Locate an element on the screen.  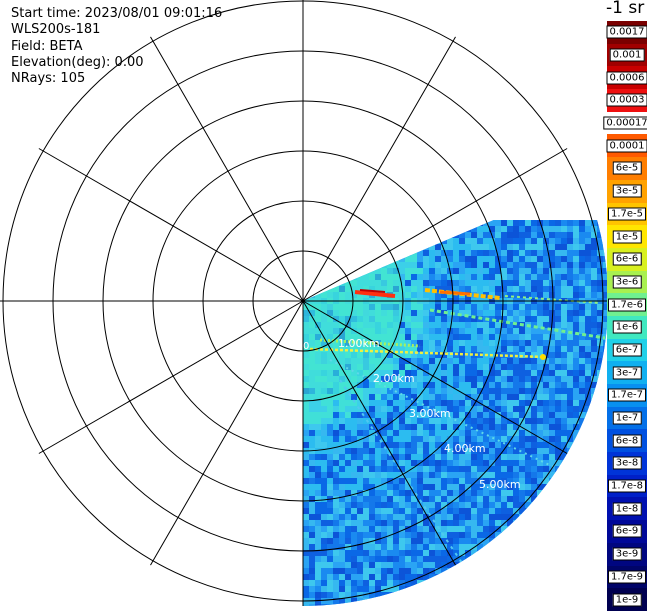
colorbar-cell: 3e-9 is located at coordinates (627, 554).